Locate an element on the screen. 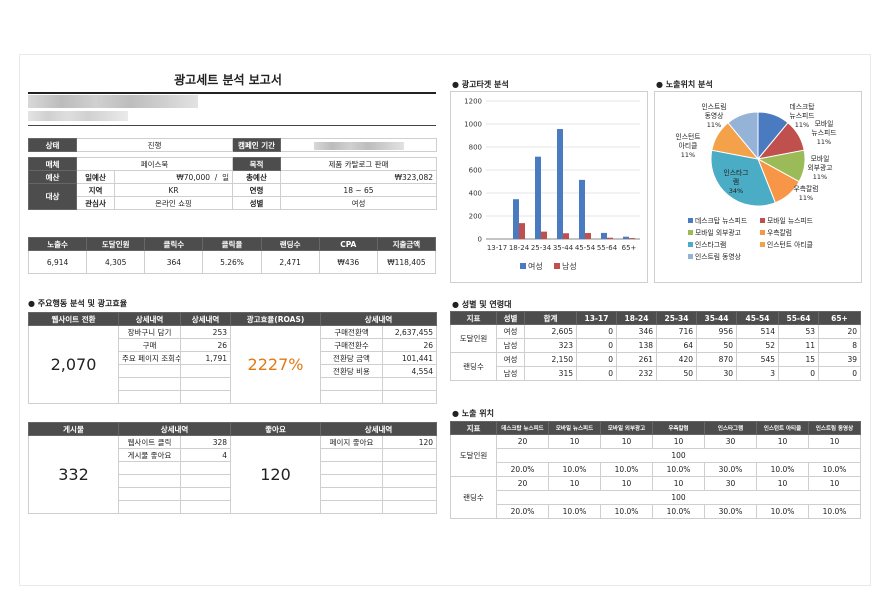 The image size is (890, 600). roas-detail-value: 2,637,455 is located at coordinates (409, 332).